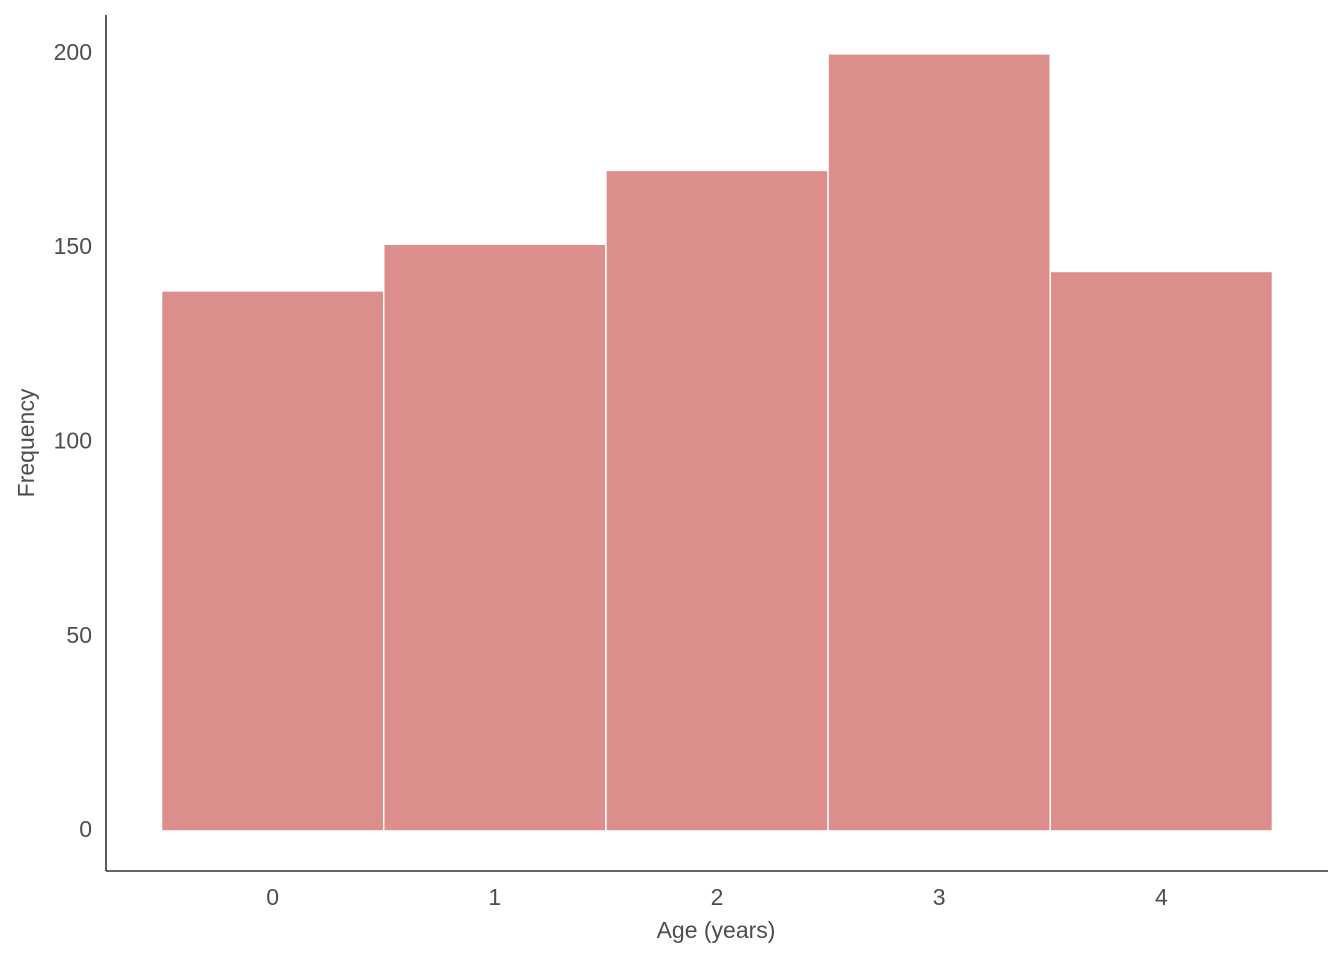 Image resolution: width=1344 pixels, height=960 pixels. I want to click on y-tick-label: 200, so click(73, 52).